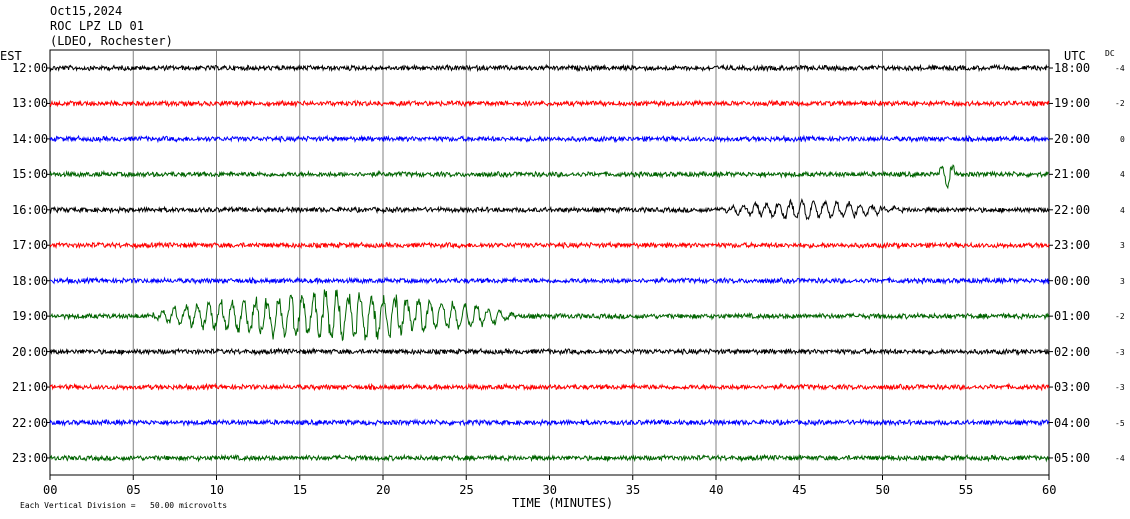 This screenshot has width=1130, height=519. Describe the element at coordinates (549, 68) in the screenshot. I see `trace-1200-waveform` at that location.